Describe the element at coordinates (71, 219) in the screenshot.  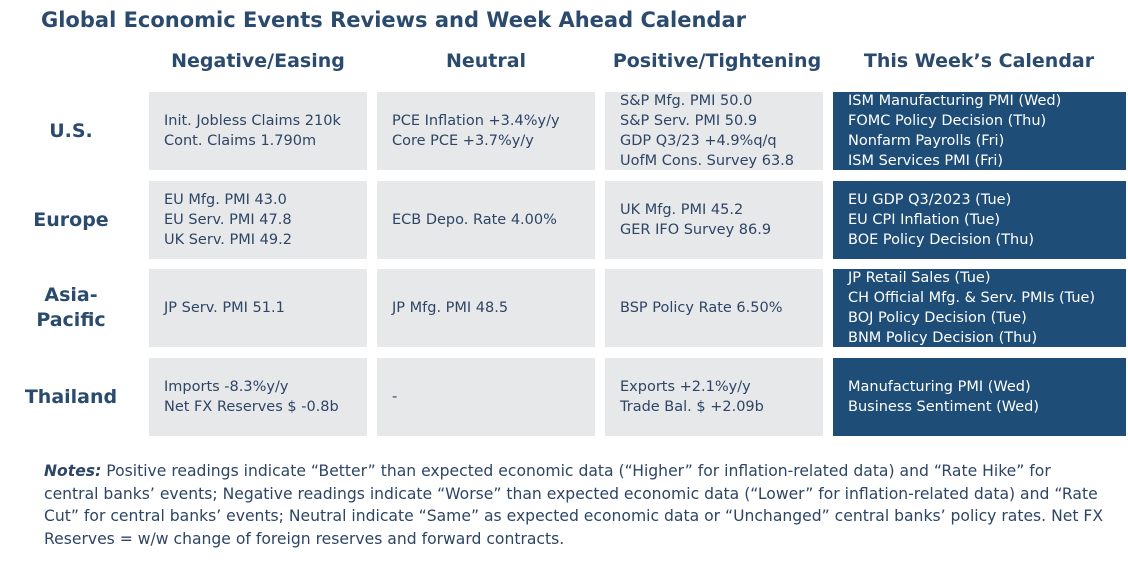
I see `row-label-europe: Europe` at that location.